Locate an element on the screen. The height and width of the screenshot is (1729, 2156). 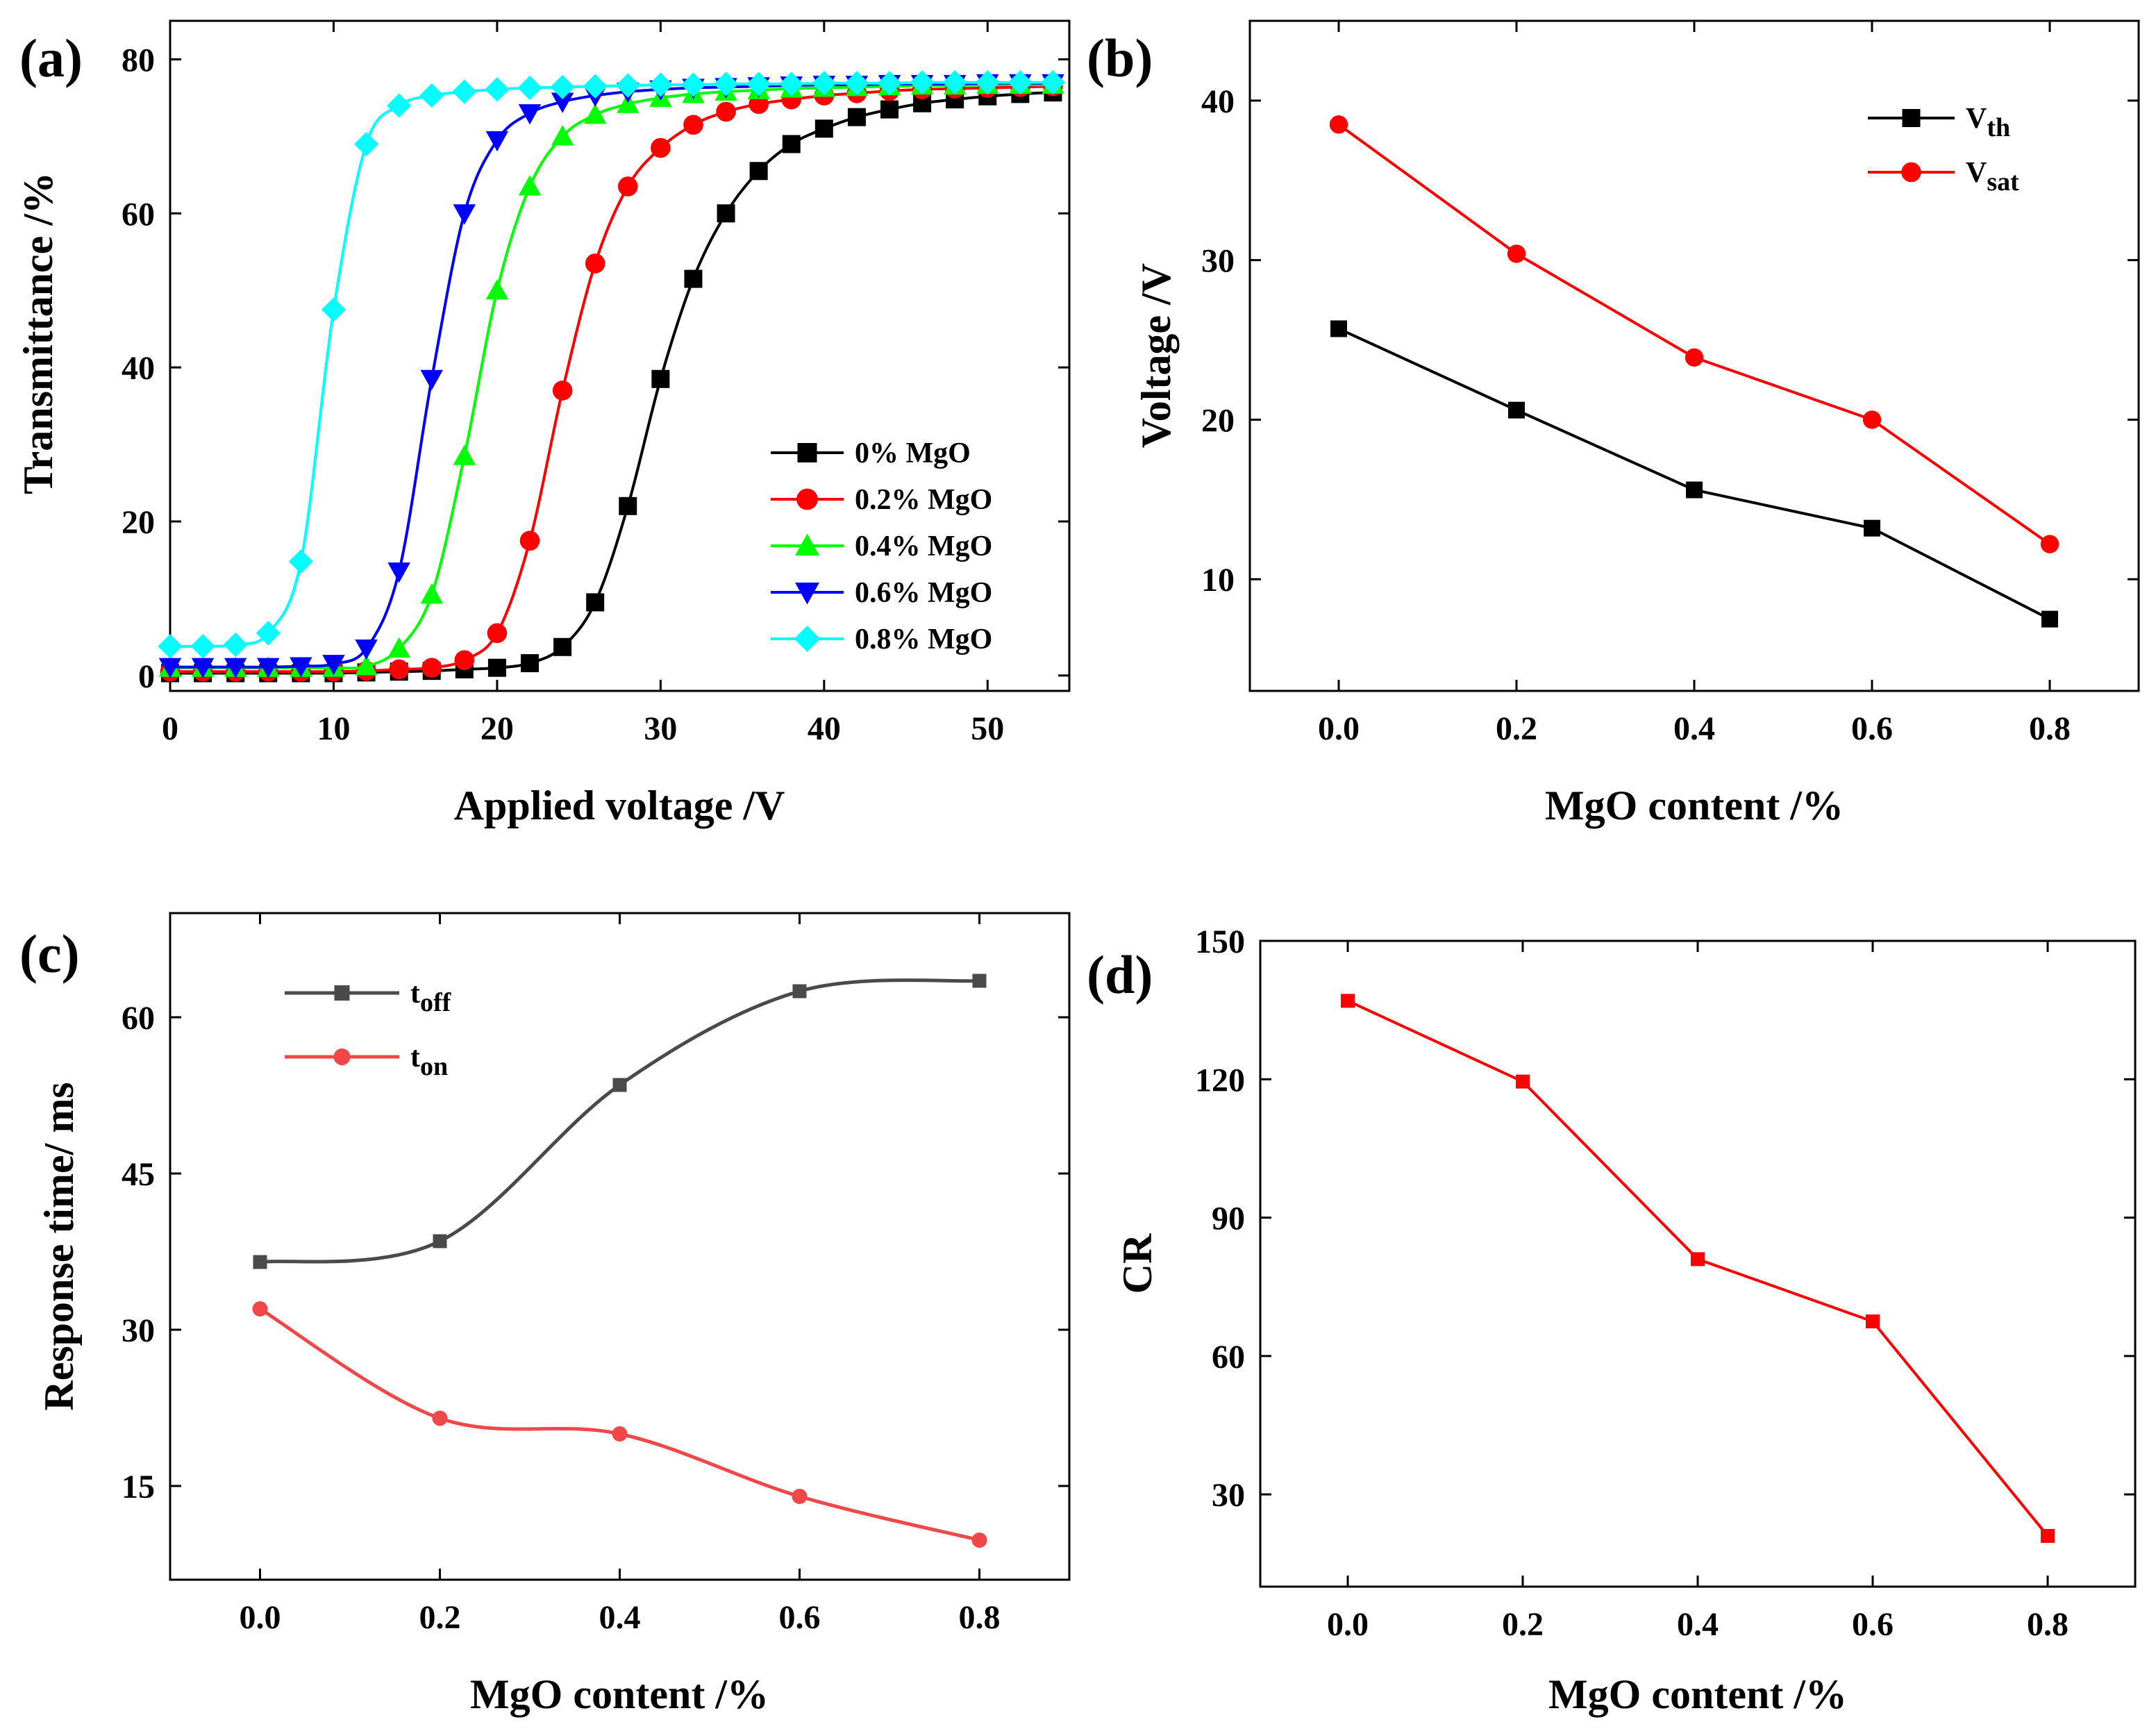
y-axis-title: CR is located at coordinates (1137, 1263).